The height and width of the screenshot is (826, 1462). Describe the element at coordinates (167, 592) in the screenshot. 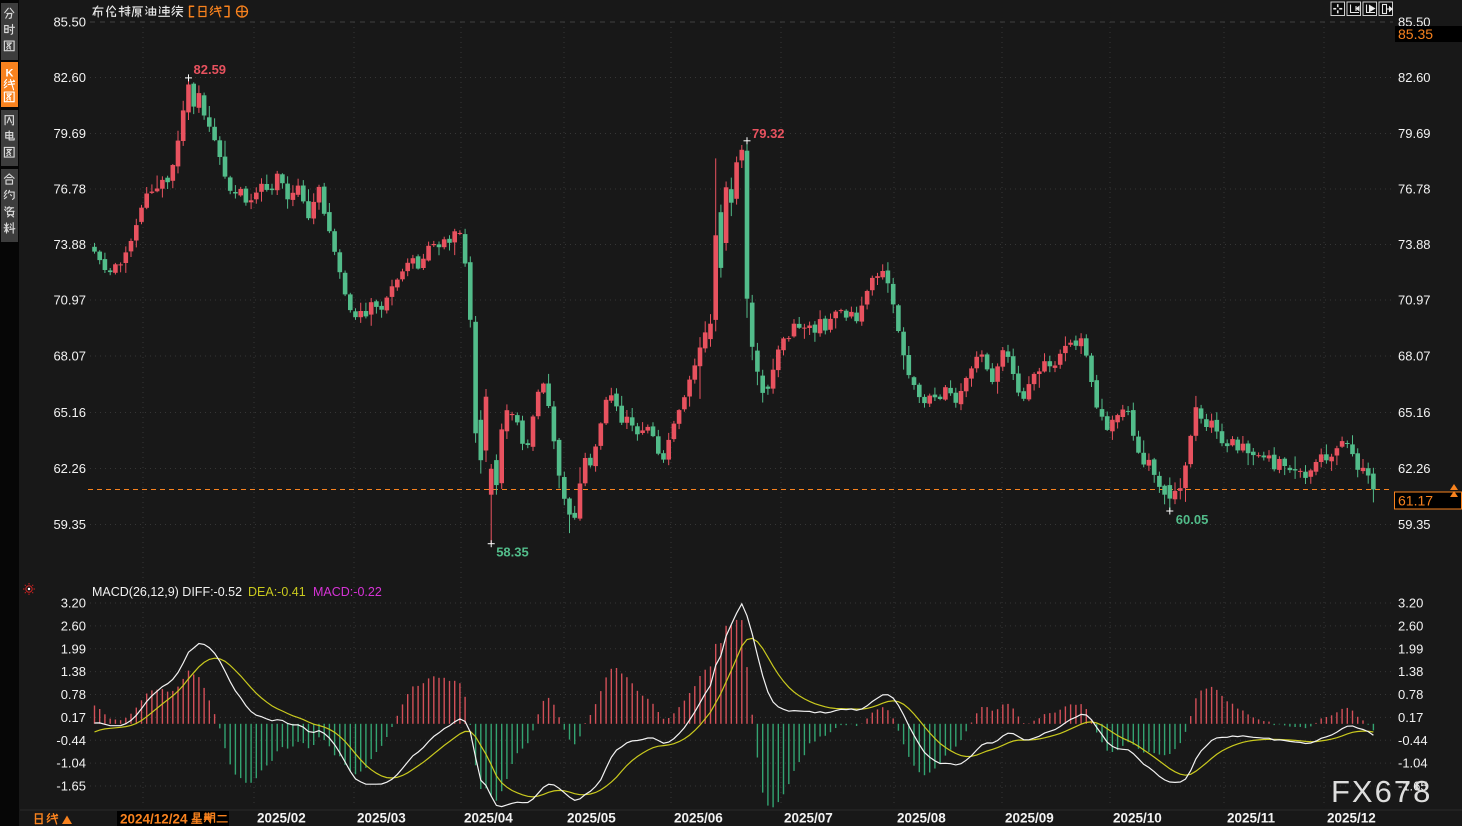

I see `svg-text: MACD(26,12,9) DIFF:-0.52` at that location.